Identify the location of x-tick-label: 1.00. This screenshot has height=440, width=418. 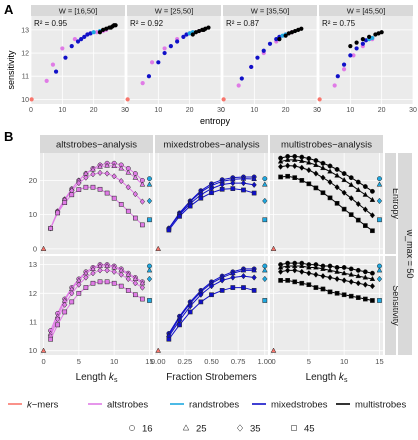
(264, 361).